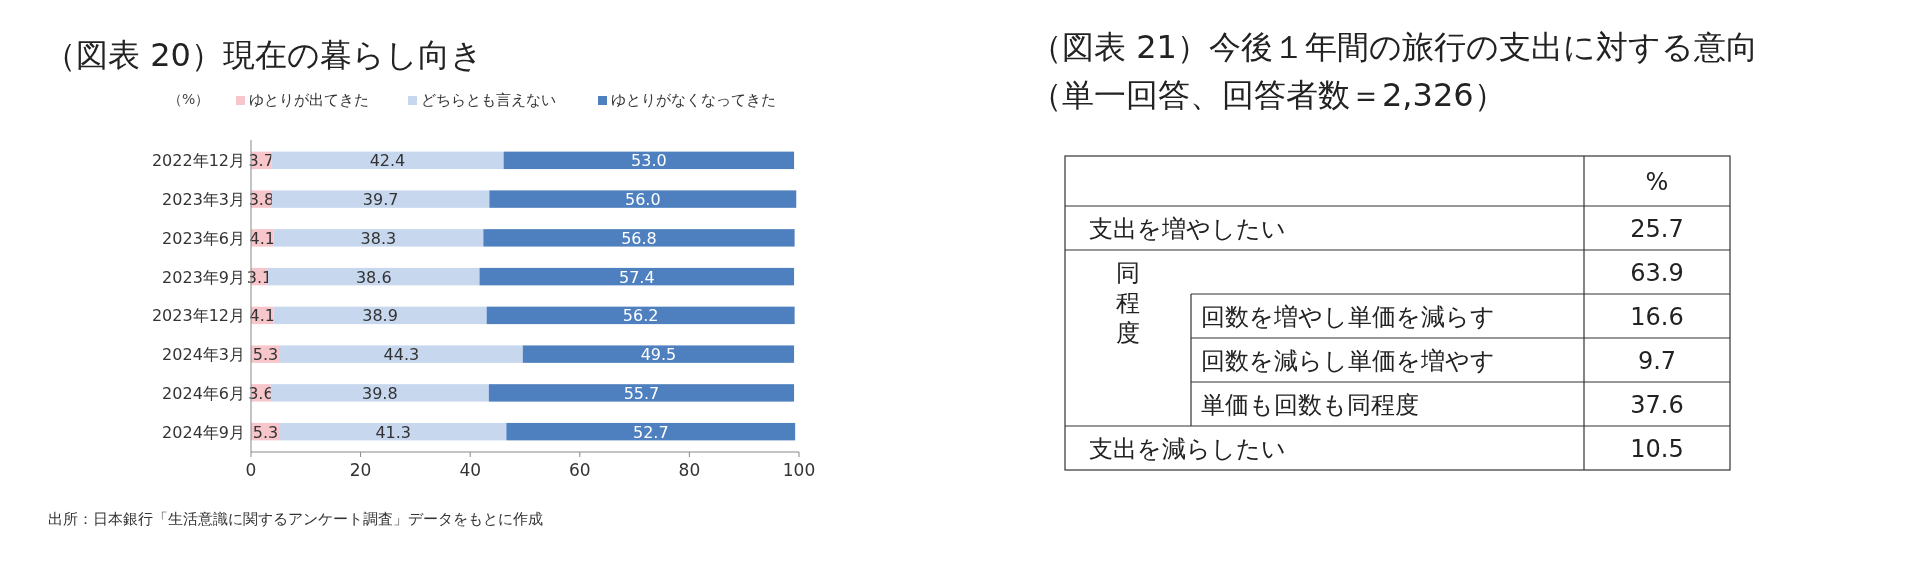 The height and width of the screenshot is (570, 1908). I want to click on data-label: 38.6, so click(373, 277).